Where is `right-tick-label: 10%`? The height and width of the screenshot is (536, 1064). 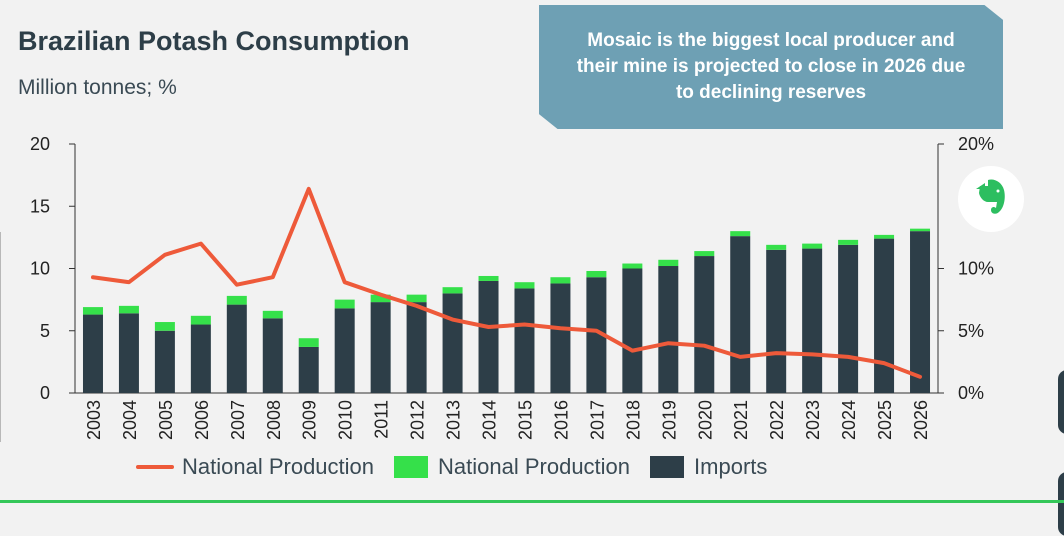 right-tick-label: 10% is located at coordinates (976, 269).